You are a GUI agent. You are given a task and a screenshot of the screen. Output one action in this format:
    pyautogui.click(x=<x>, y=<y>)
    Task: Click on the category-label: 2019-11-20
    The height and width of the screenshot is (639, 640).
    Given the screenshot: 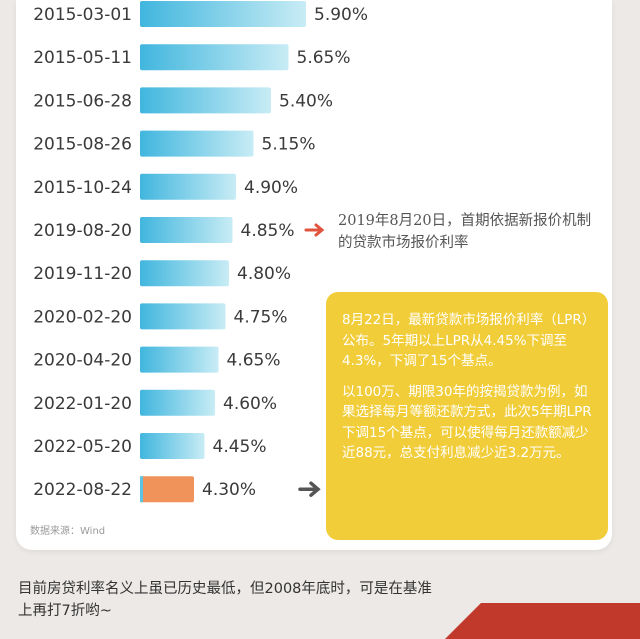 What is the action you would take?
    pyautogui.click(x=82, y=274)
    